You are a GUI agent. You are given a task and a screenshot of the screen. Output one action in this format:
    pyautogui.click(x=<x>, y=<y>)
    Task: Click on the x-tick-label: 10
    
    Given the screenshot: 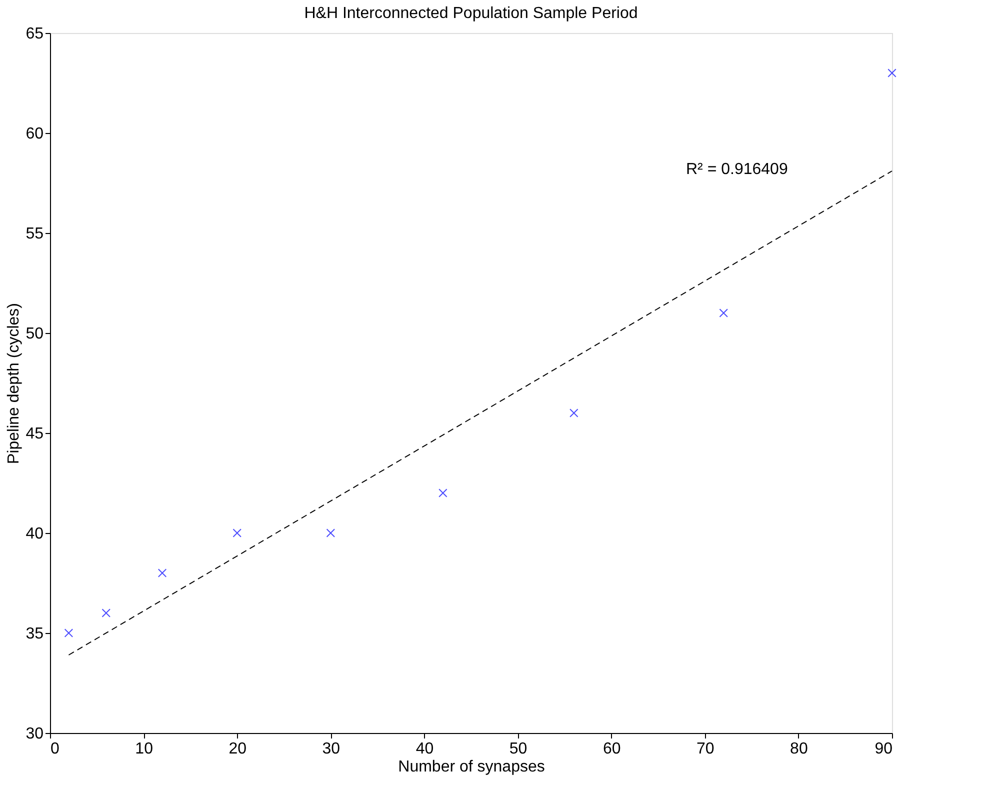 What is the action you would take?
    pyautogui.click(x=144, y=749)
    